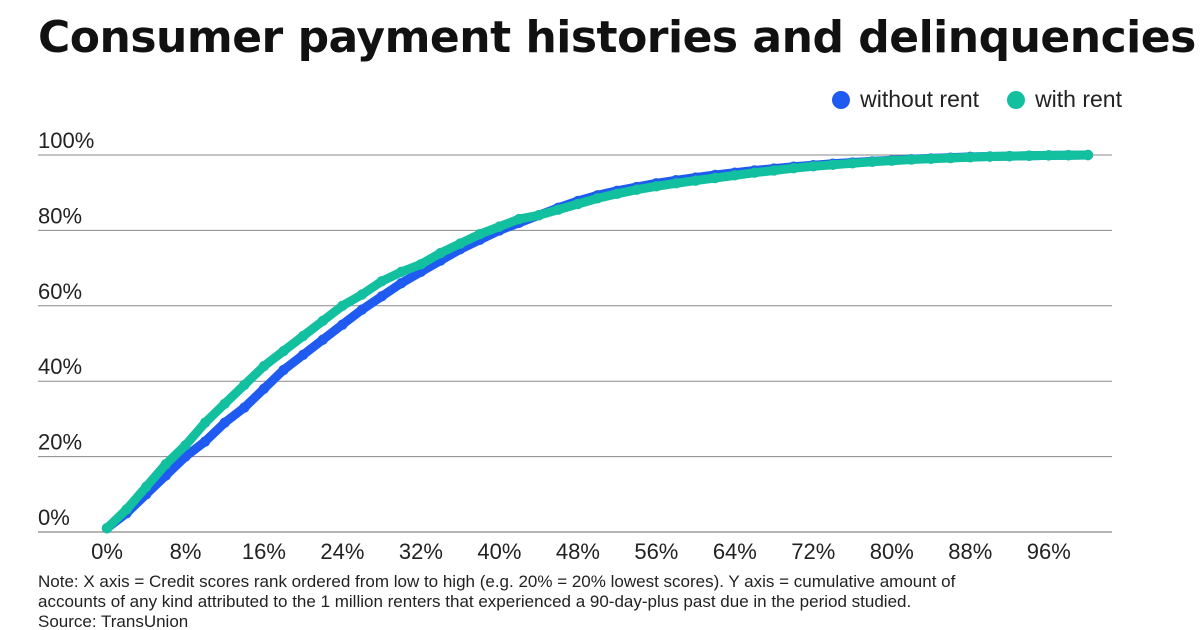 This screenshot has height=630, width=1200. What do you see at coordinates (1049, 551) in the screenshot?
I see `x-tick-label-96: 96%` at bounding box center [1049, 551].